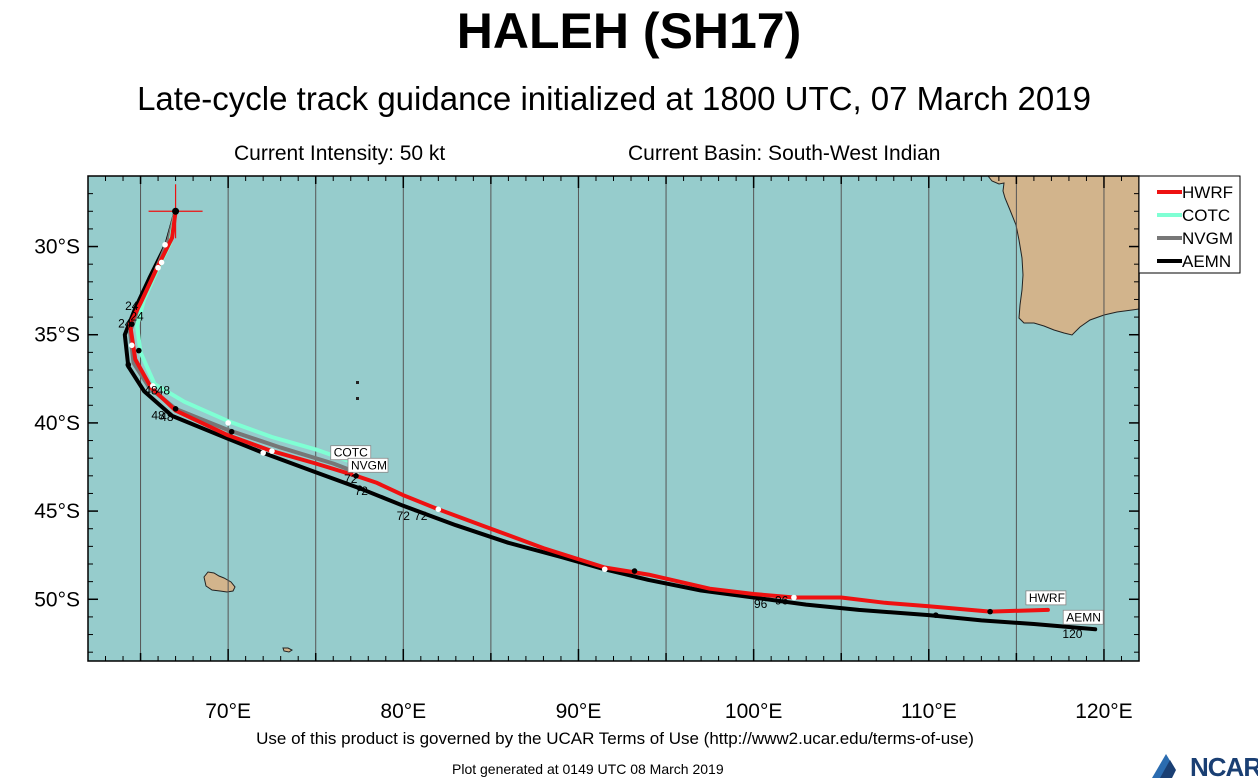 This screenshot has width=1258, height=783. I want to click on svg-text: AEMN, so click(1083, 617).